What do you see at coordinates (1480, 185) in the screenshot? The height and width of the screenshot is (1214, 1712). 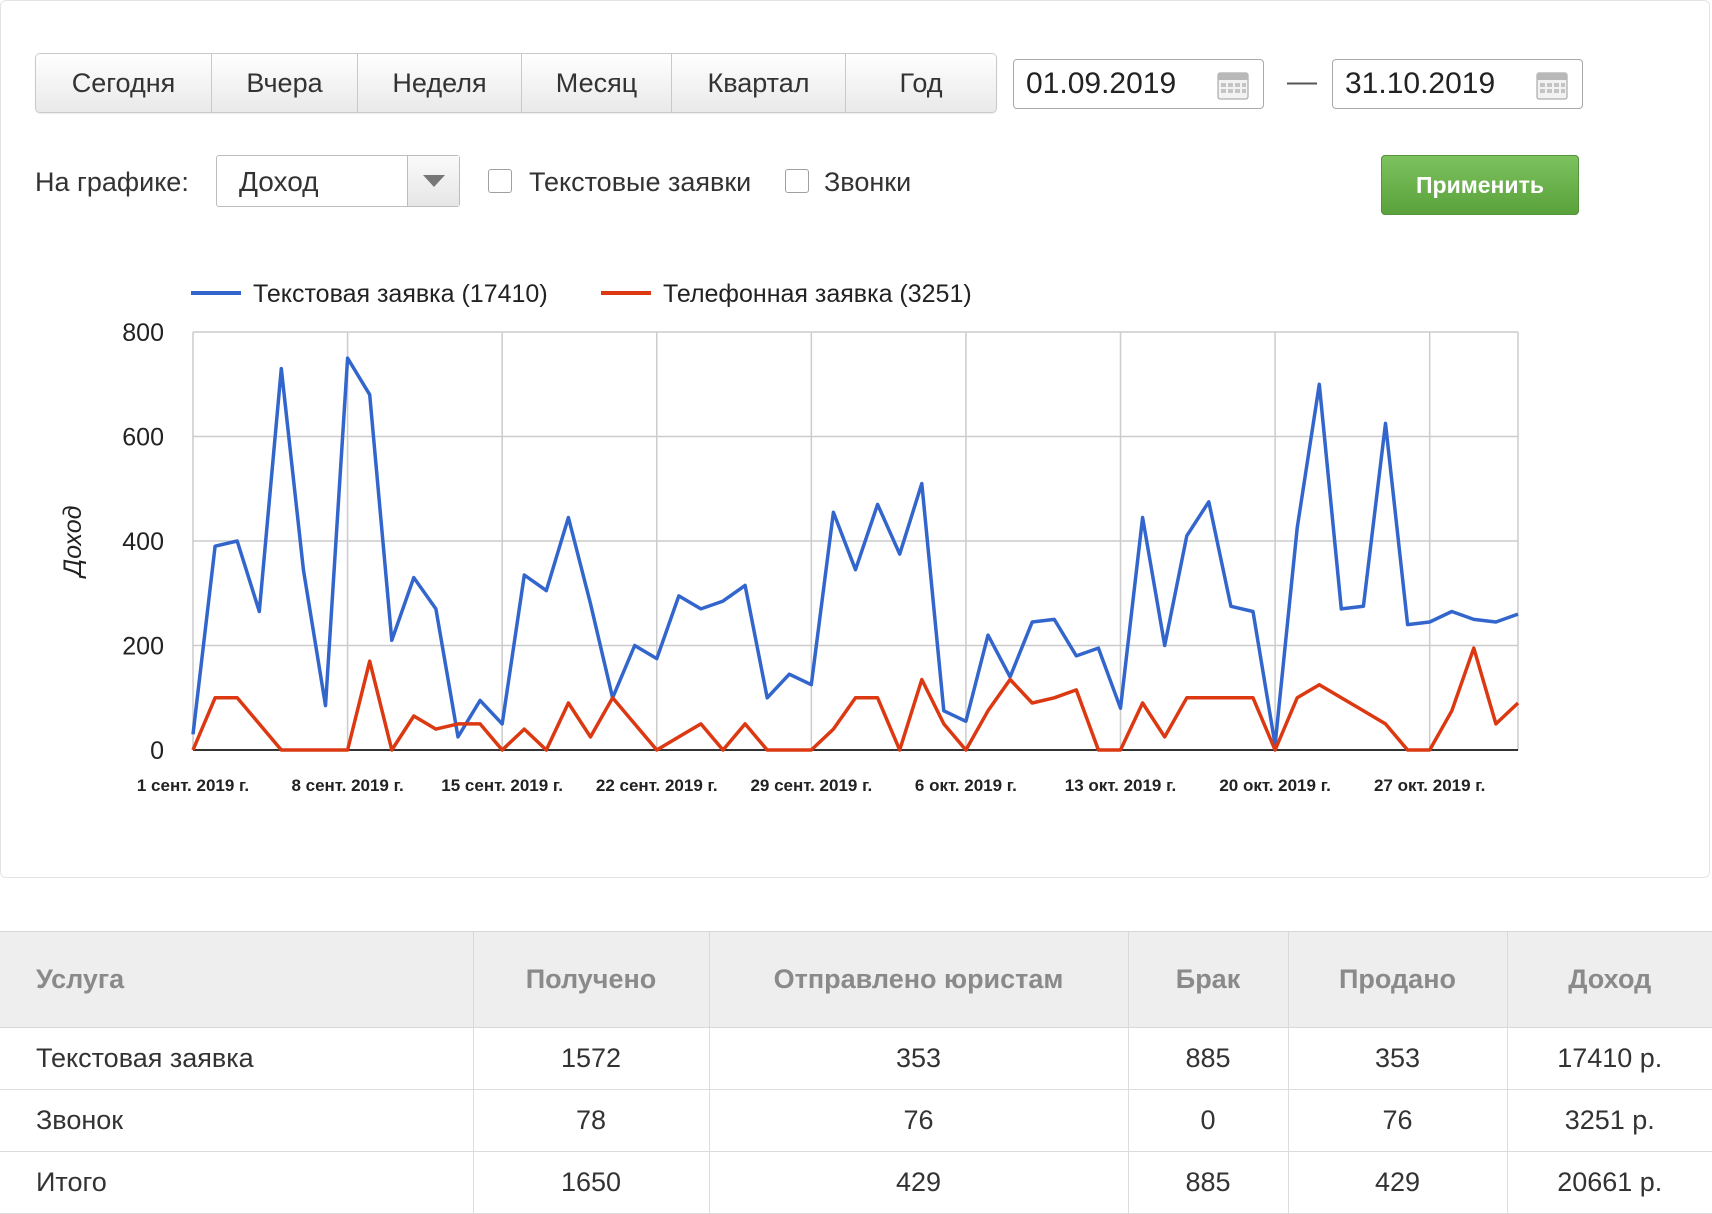 I see `apply-button: Применить` at bounding box center [1480, 185].